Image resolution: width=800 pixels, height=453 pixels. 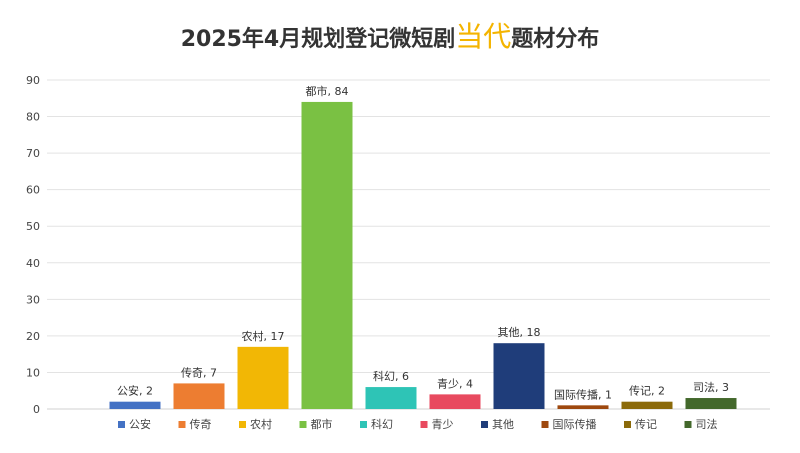 What do you see at coordinates (646, 424) in the screenshot?
I see `legend-label: 传记` at bounding box center [646, 424].